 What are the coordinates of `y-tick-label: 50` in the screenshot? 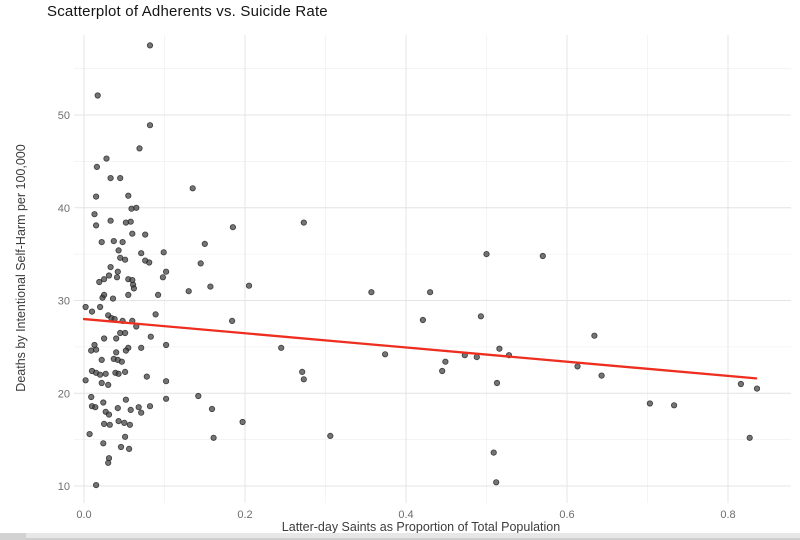 It's located at (64, 116).